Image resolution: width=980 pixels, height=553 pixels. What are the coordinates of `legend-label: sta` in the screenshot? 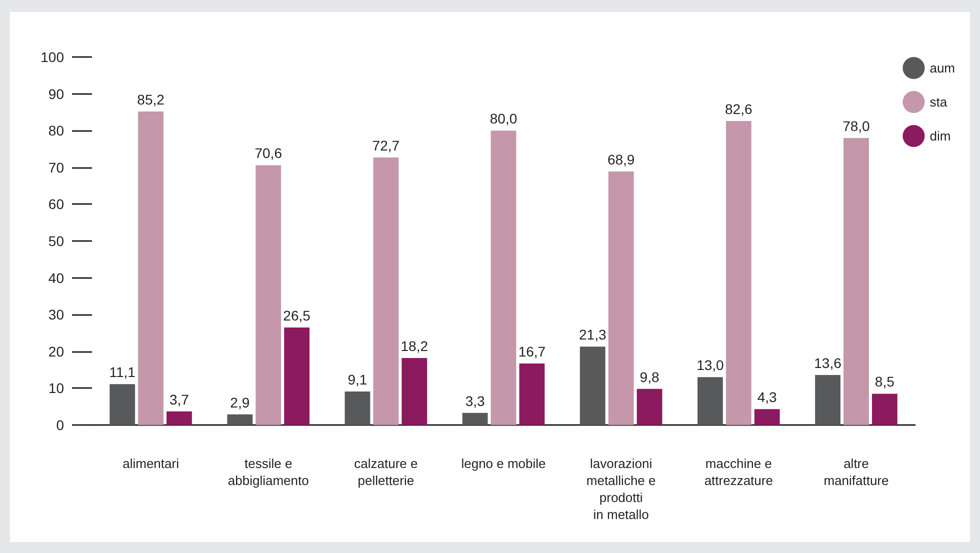 It's located at (939, 102).